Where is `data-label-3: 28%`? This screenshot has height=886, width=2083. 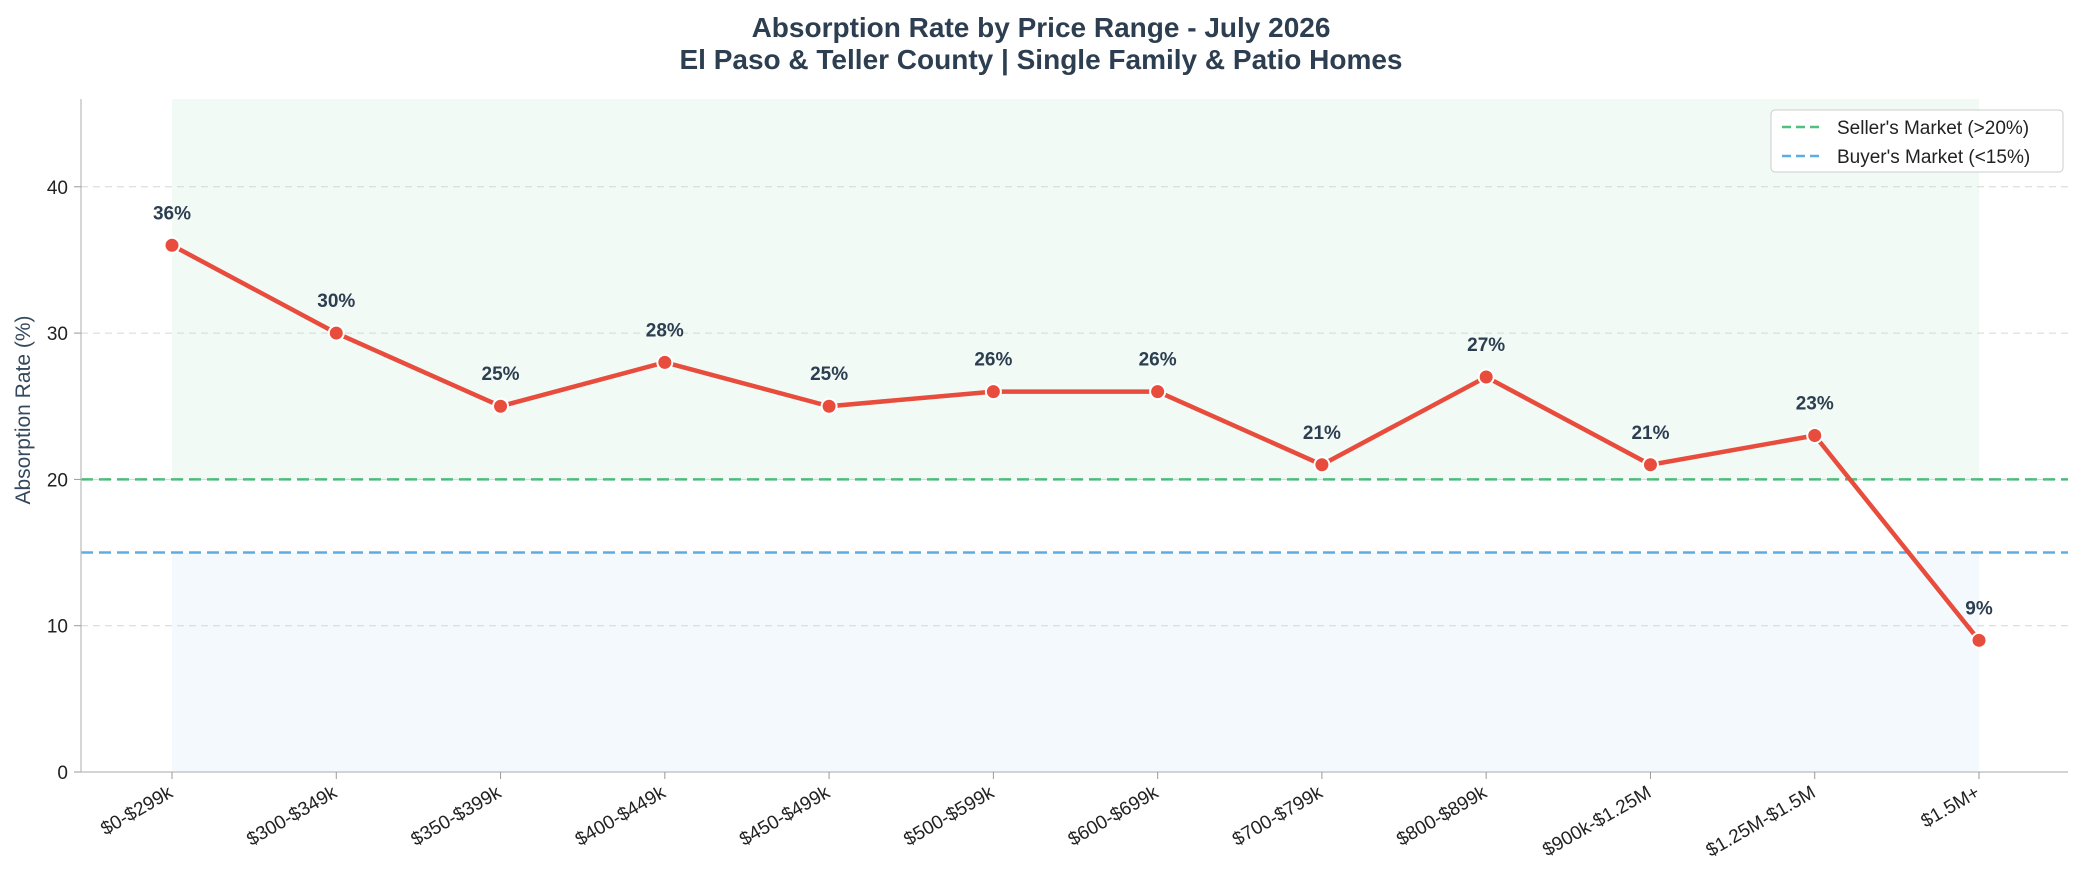 data-label-3: 28% is located at coordinates (665, 330).